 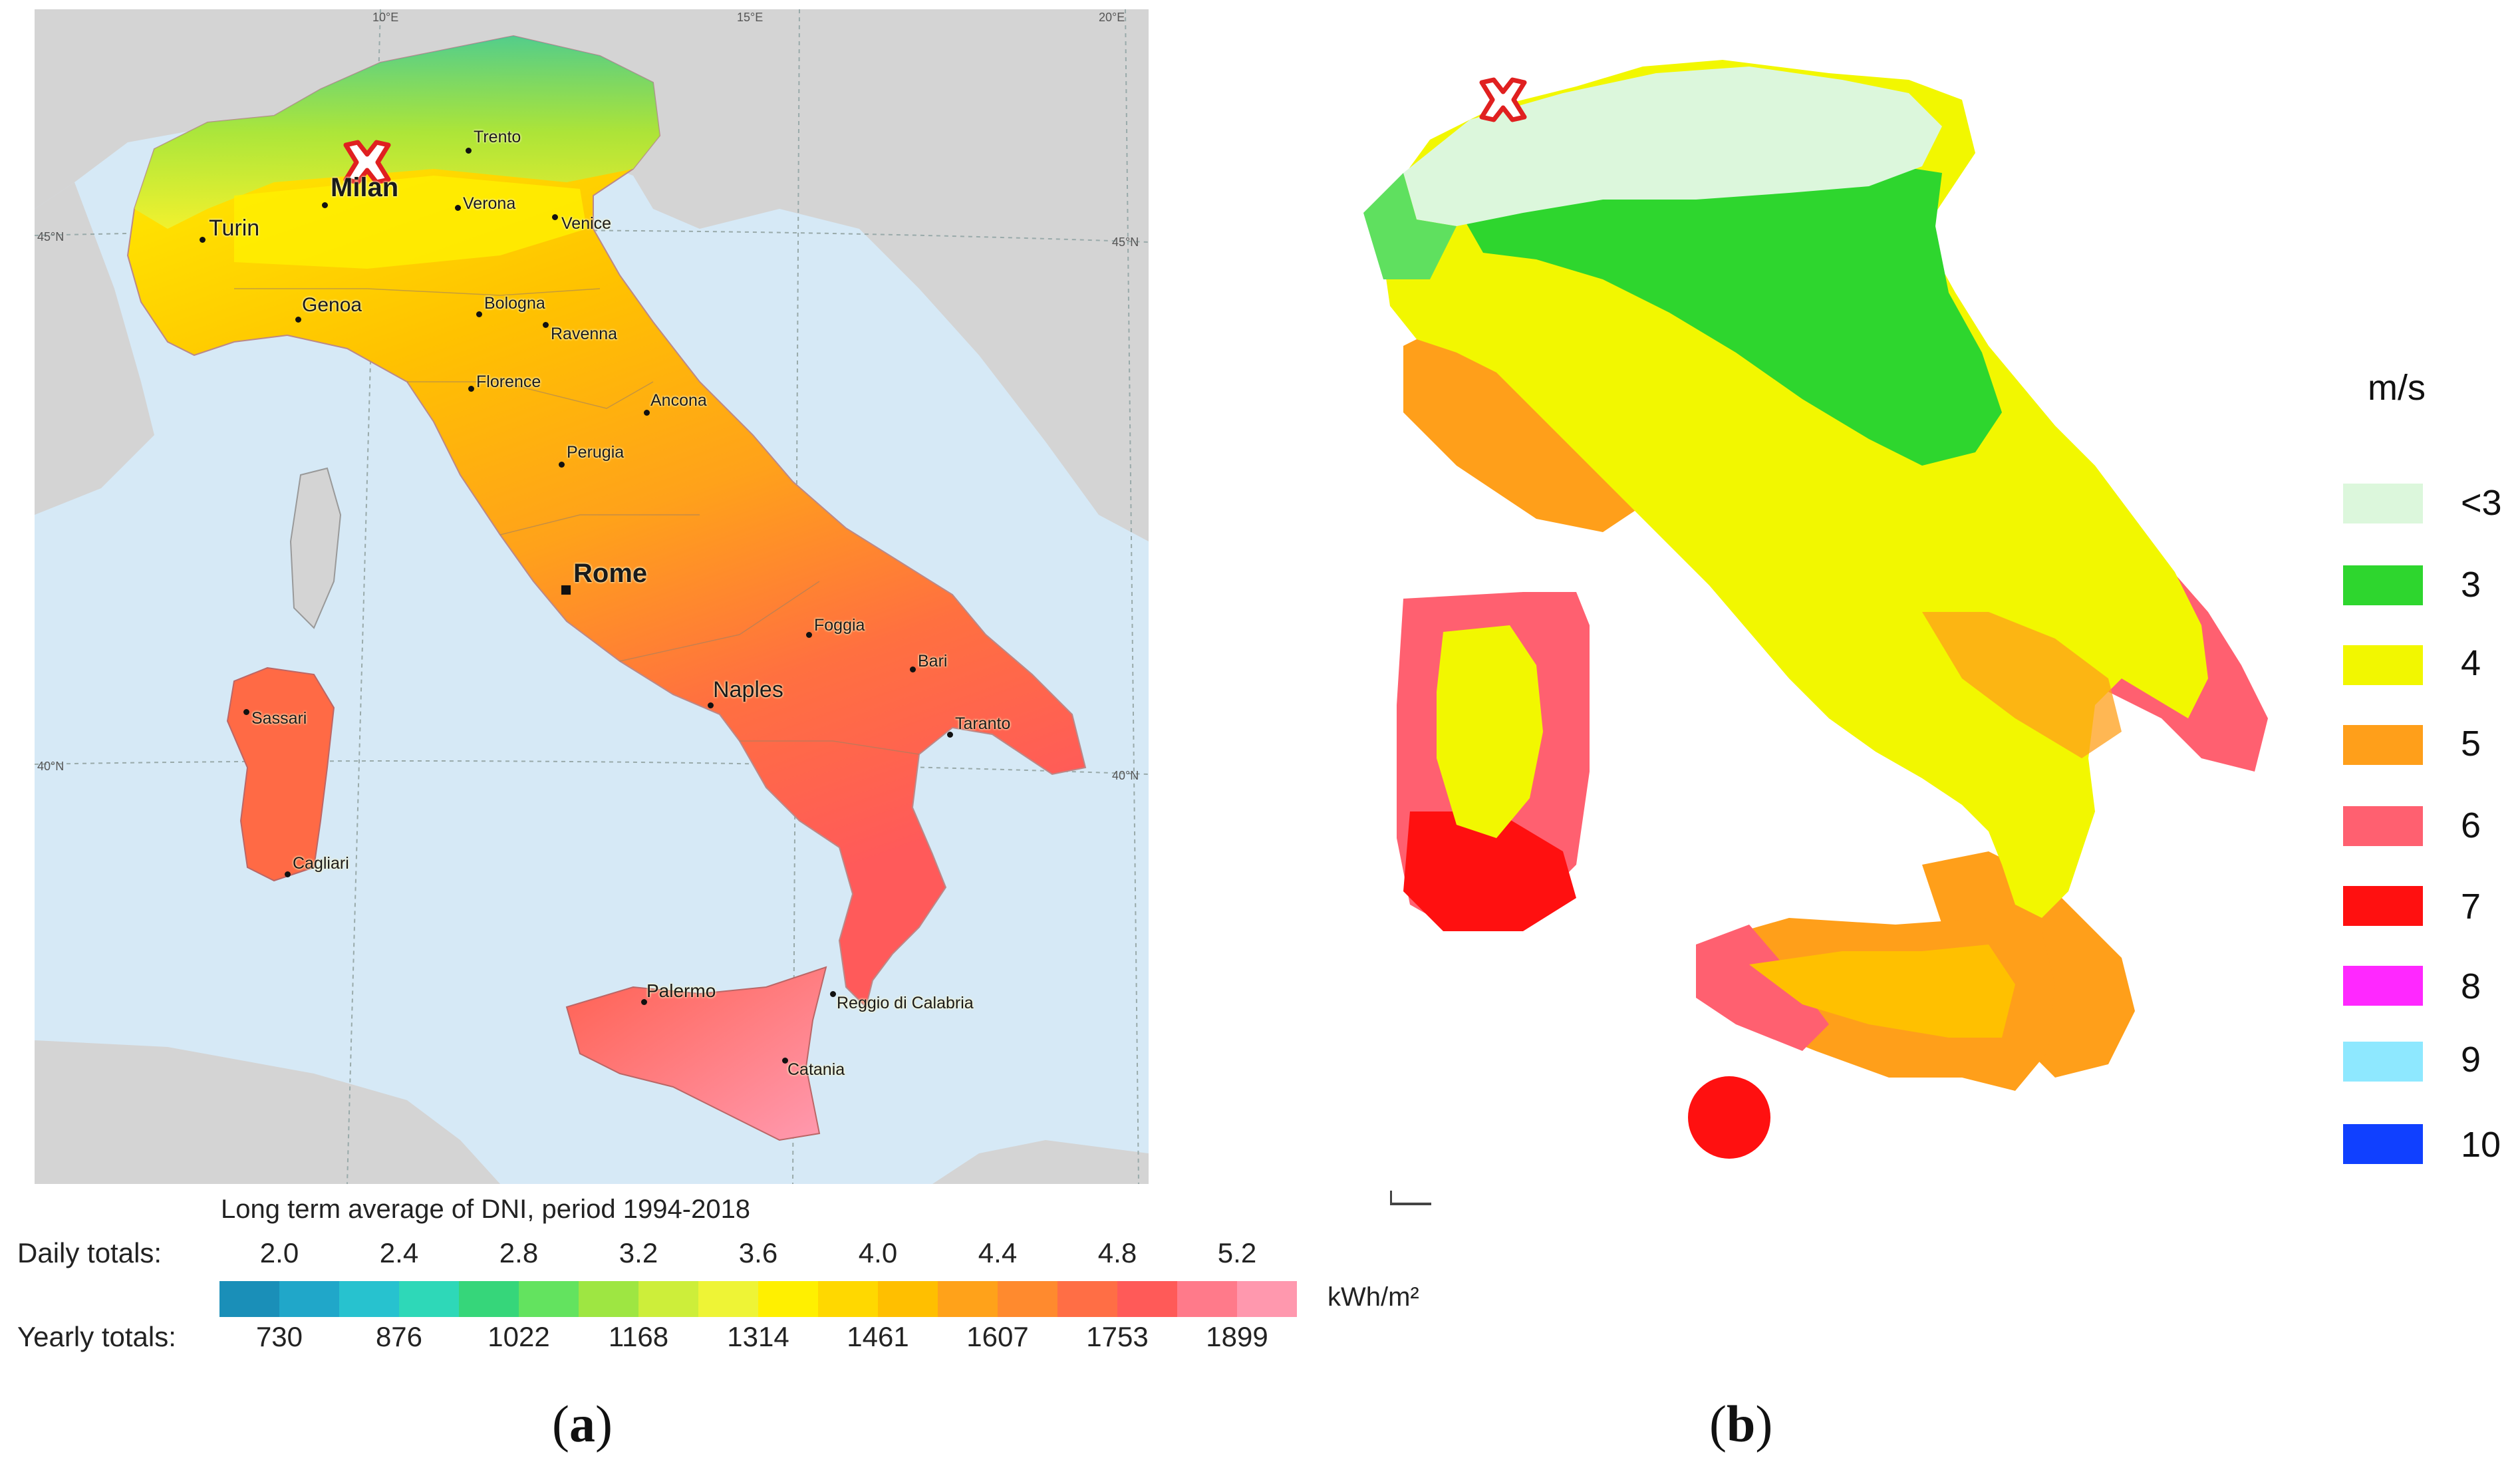 I want to click on green-inland, so click(x=1729, y=313).